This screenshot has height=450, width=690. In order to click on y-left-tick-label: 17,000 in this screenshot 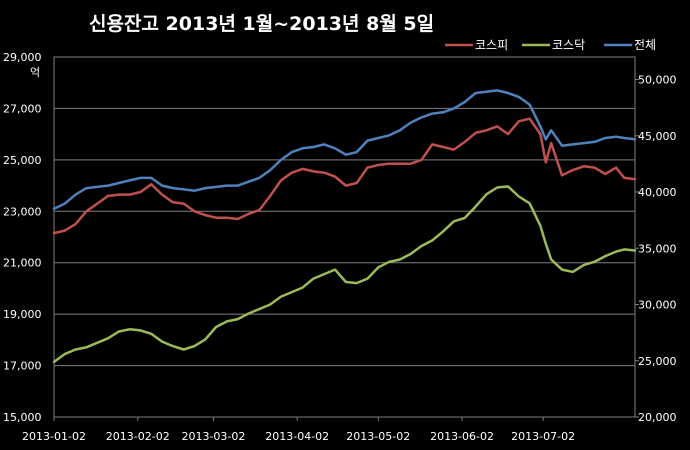, I will do `click(22, 366)`.